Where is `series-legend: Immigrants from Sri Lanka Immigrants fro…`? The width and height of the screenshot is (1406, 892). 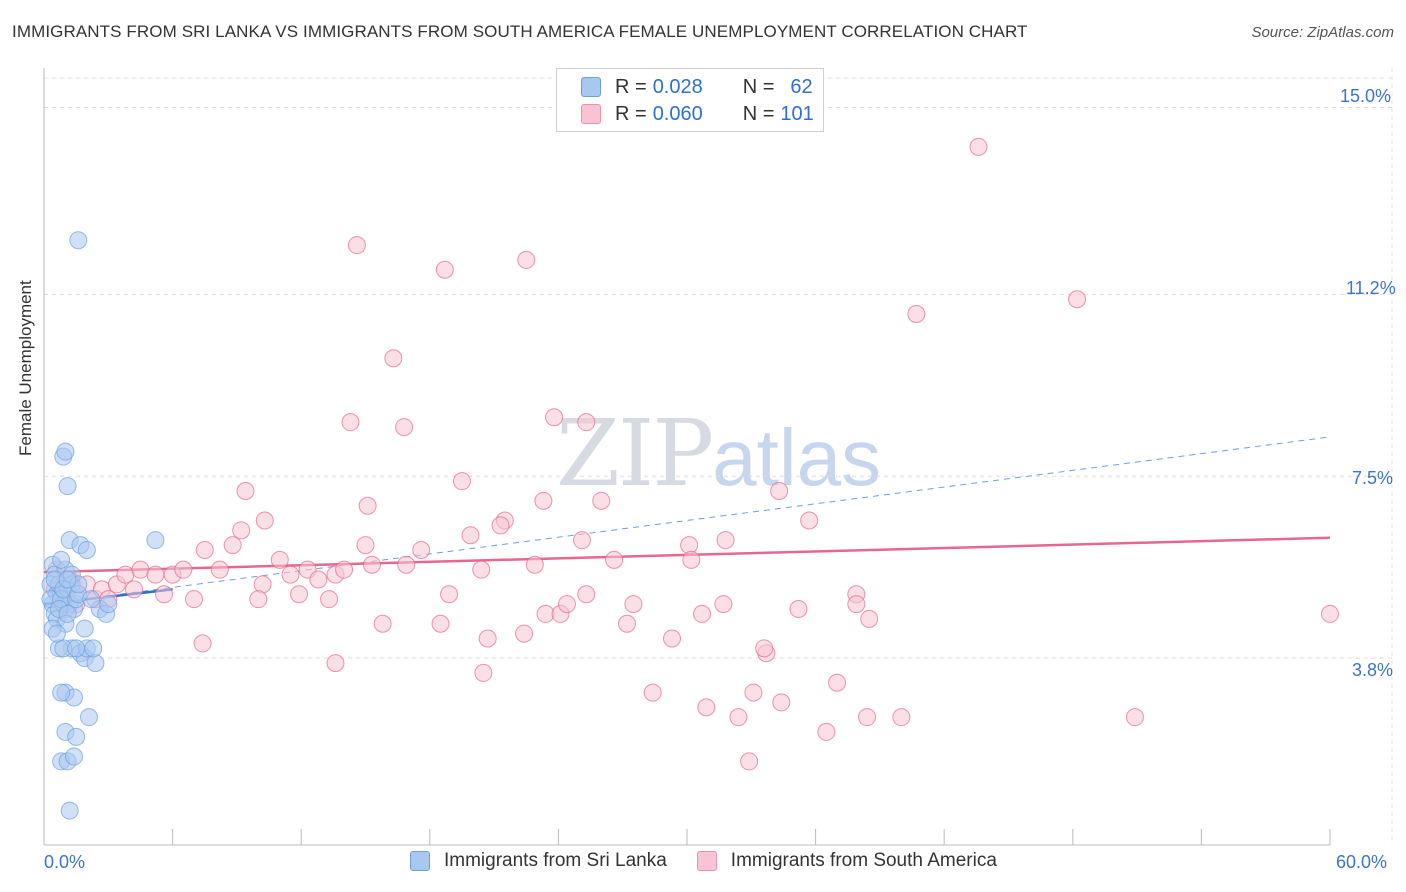
series-legend: Immigrants from Sri Lanka Immigrants fro… is located at coordinates (718, 861).